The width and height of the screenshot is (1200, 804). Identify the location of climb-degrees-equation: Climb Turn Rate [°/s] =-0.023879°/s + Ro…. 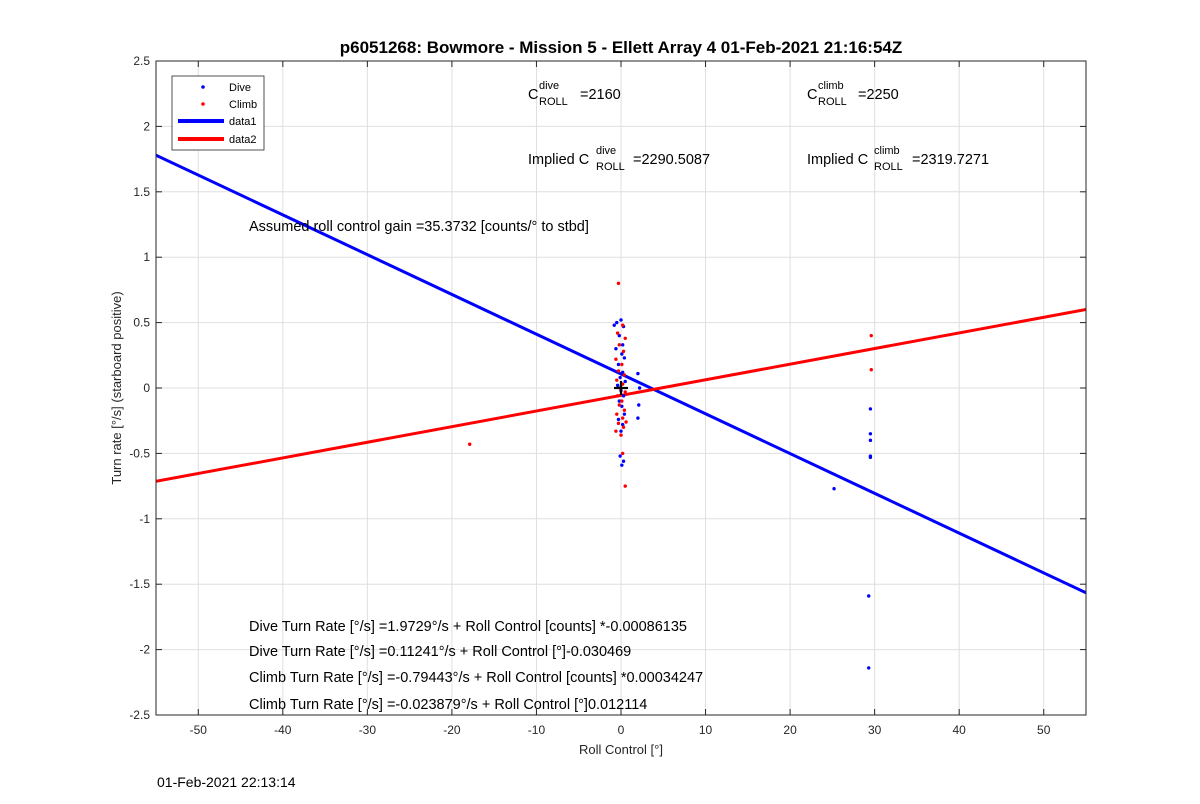
(448, 705).